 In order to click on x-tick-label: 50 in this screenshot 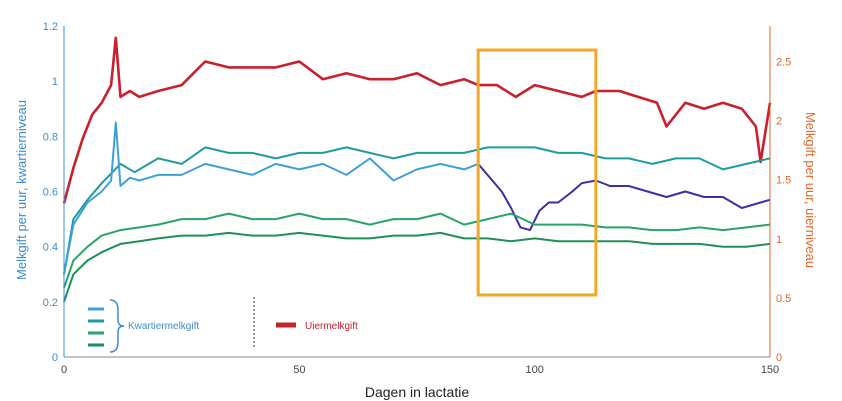, I will do `click(299, 370)`.